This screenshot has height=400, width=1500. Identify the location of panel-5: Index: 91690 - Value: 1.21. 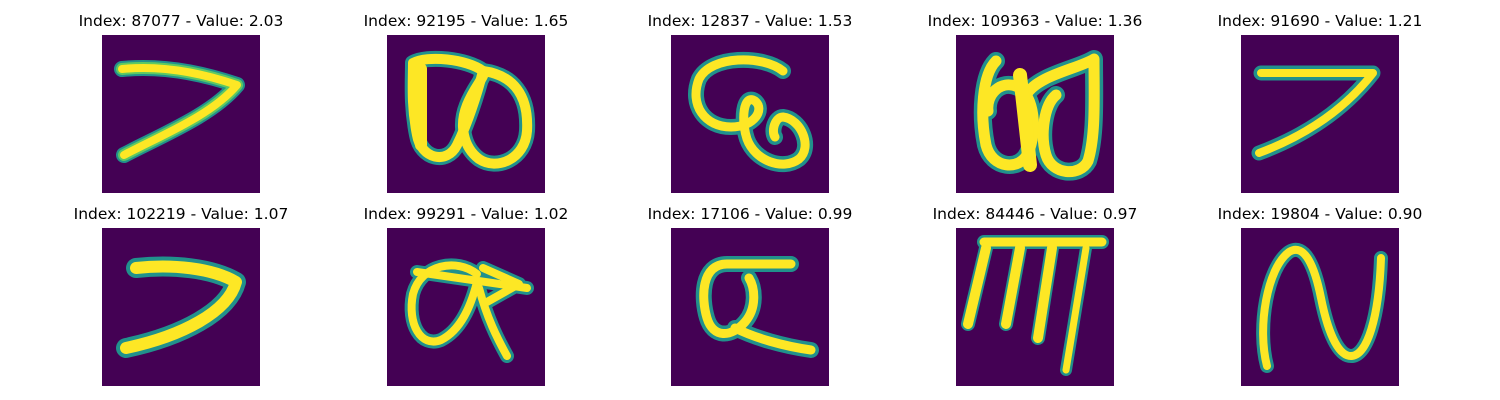
(1320, 102).